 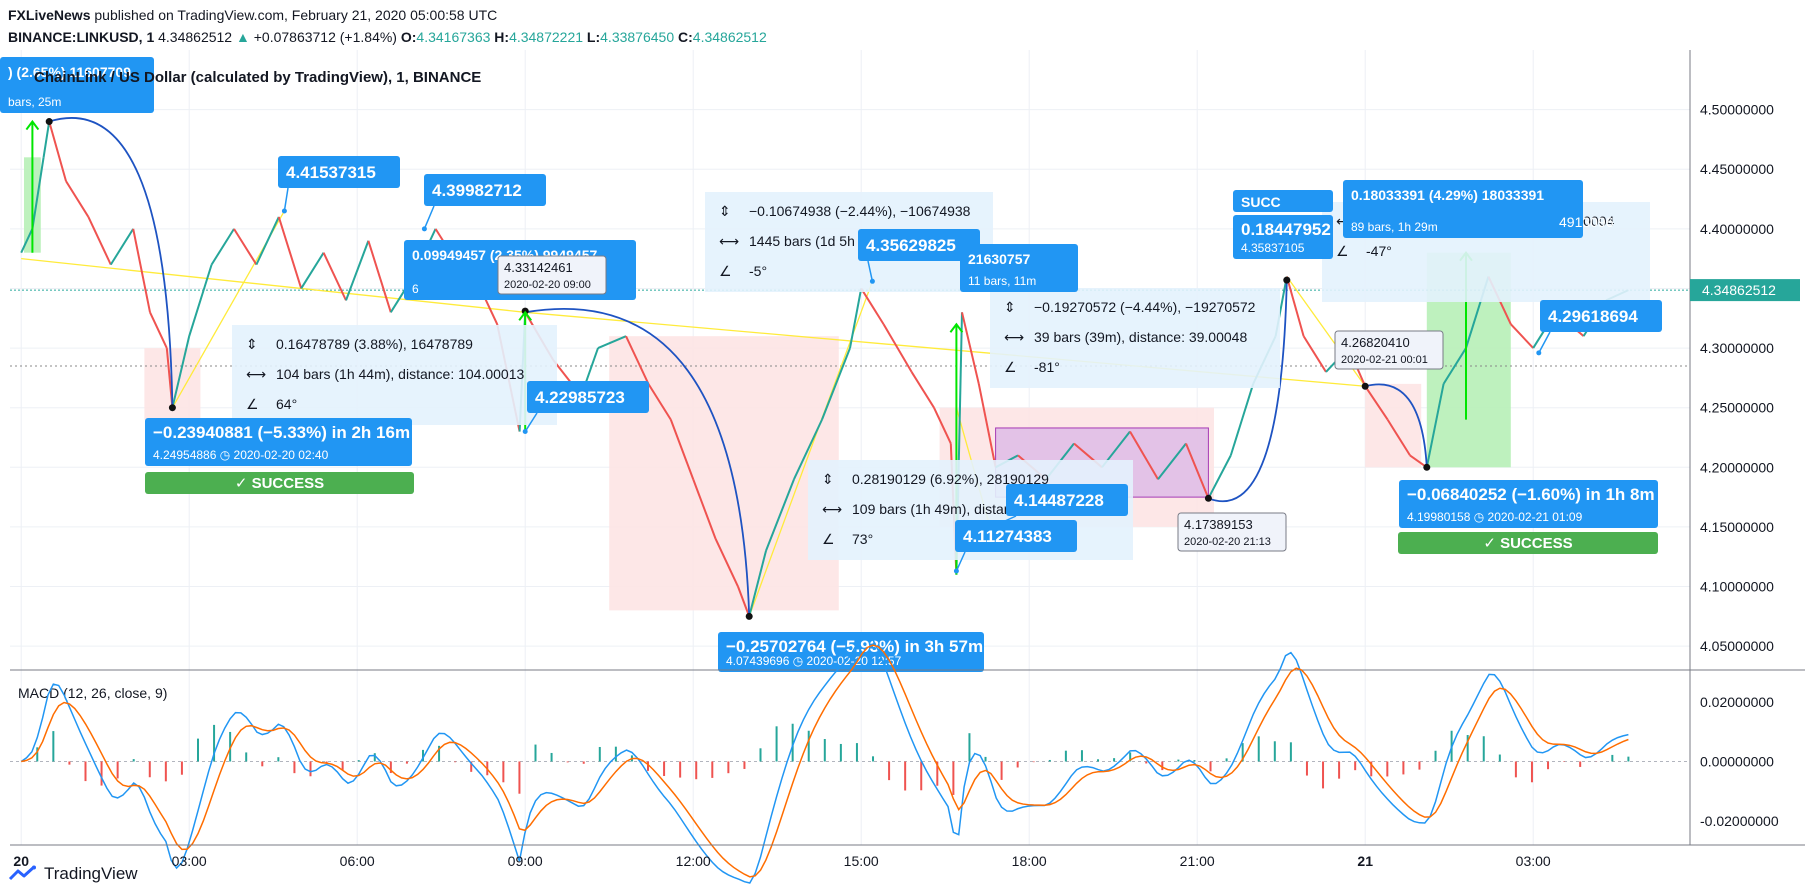 What do you see at coordinates (1586, 222) in the screenshot?
I see `partial-label-text: 4913096` at bounding box center [1586, 222].